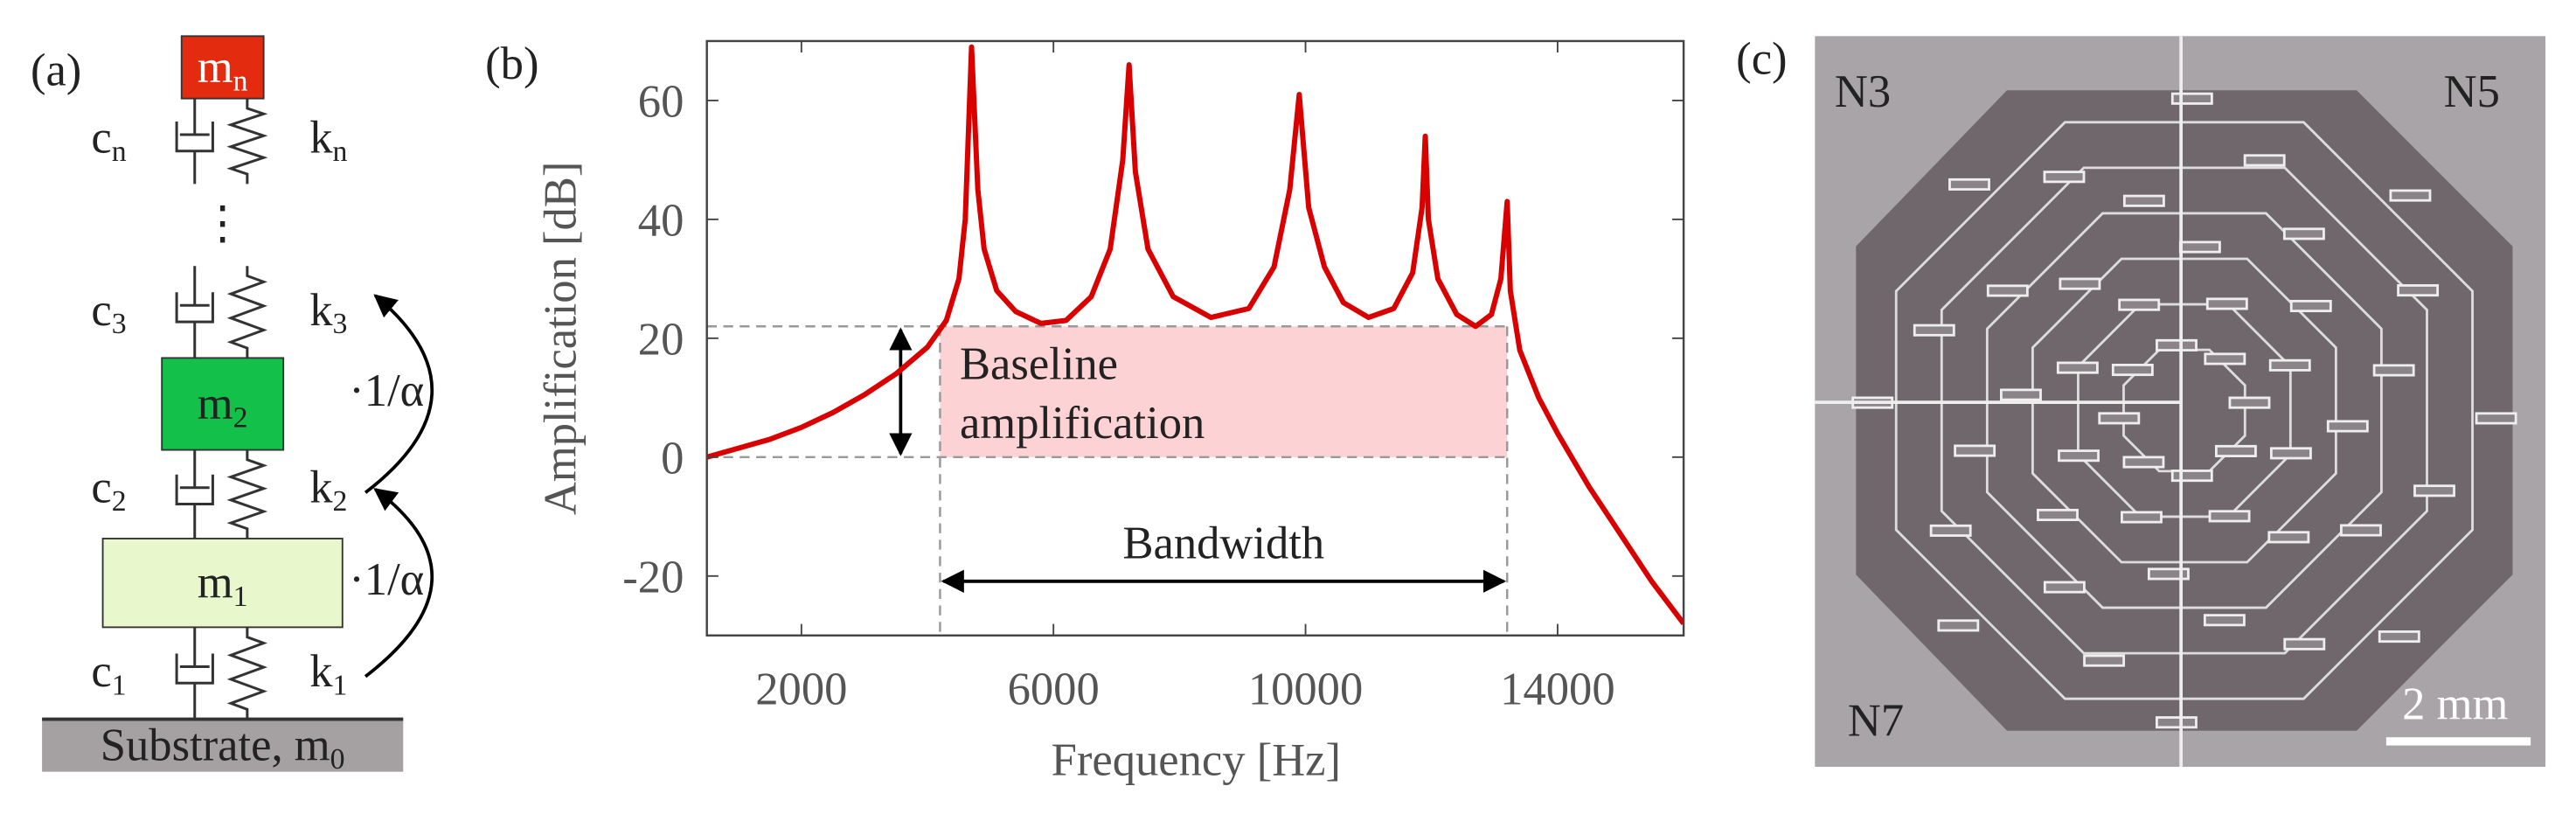  Describe the element at coordinates (1762, 59) in the screenshot. I see `panel-label: (c)` at that location.